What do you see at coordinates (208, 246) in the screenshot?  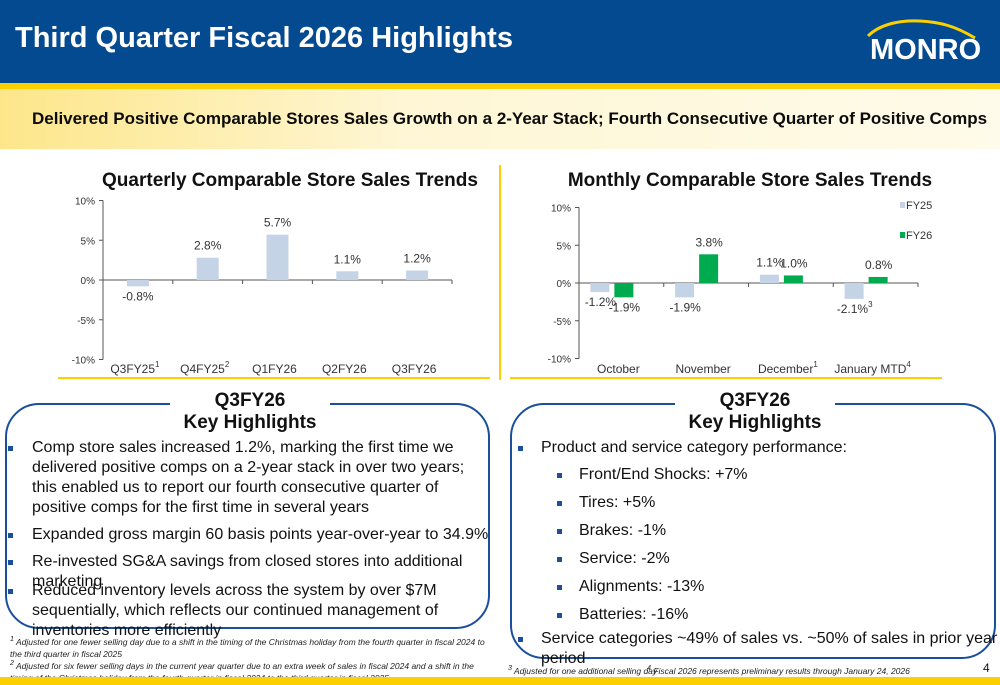 I see `data-label: 2.8%` at bounding box center [208, 246].